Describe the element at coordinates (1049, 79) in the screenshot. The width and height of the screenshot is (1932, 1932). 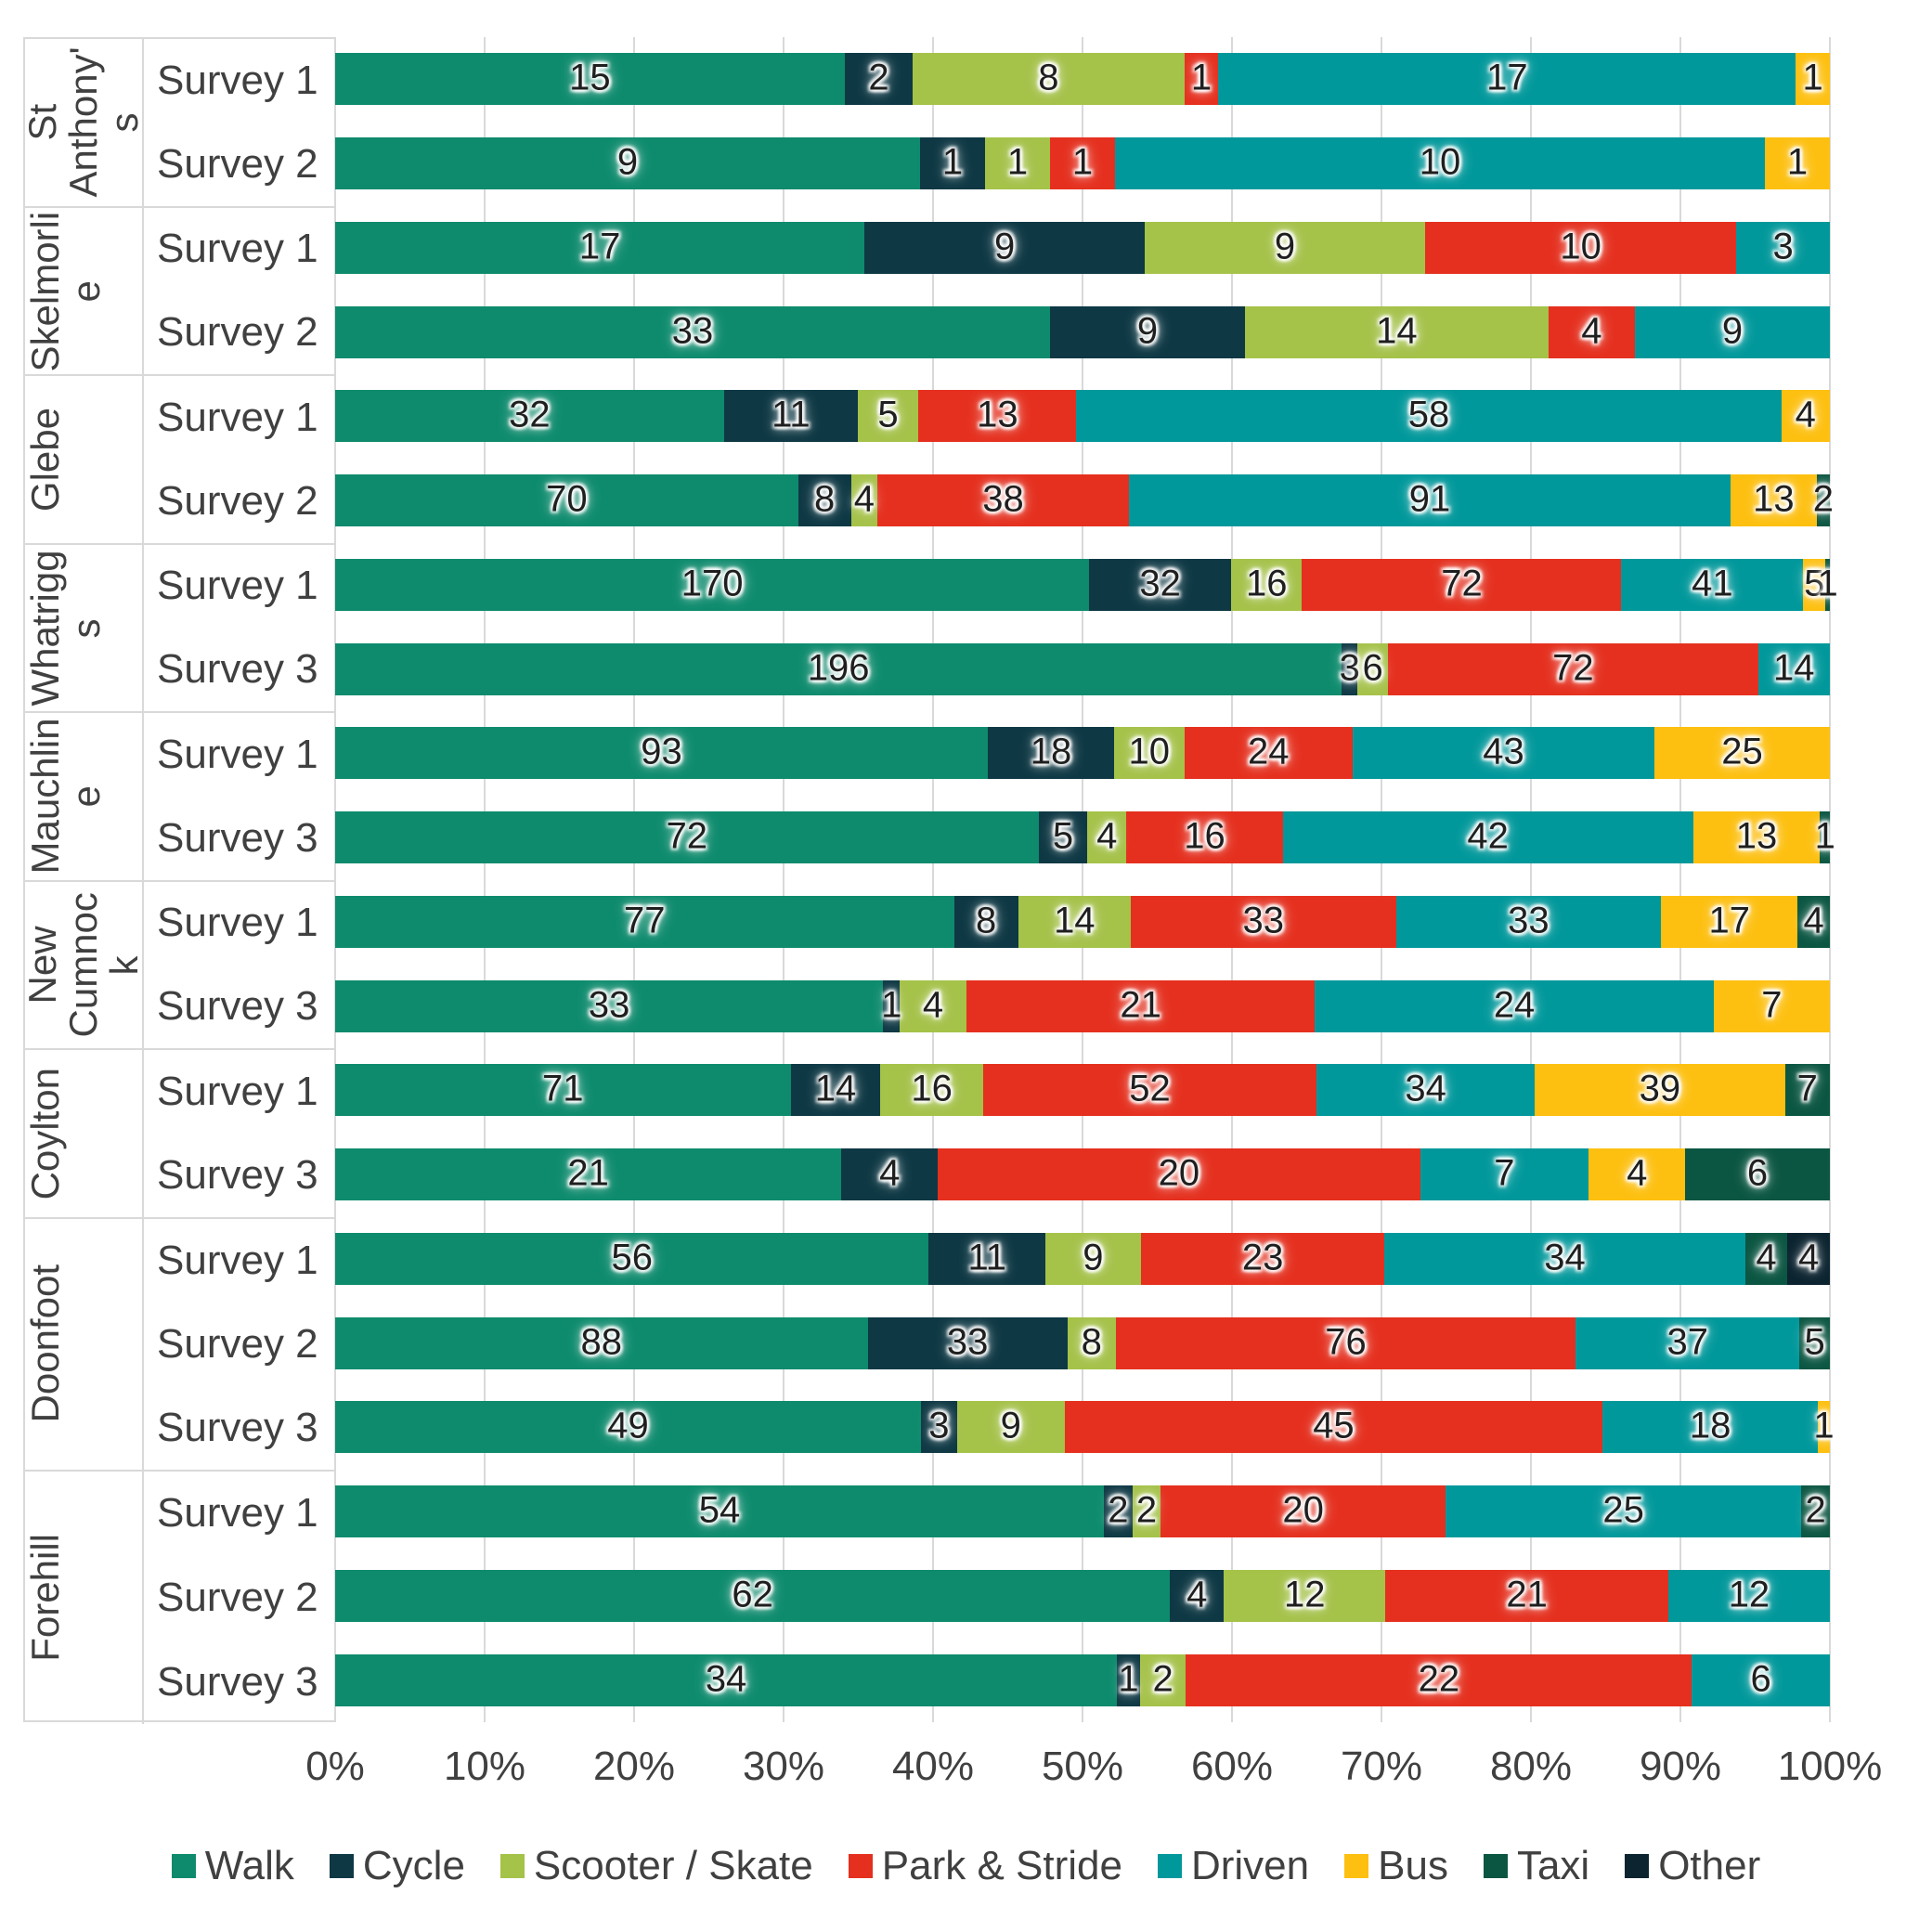
I see `segment-scooter: 8` at that location.